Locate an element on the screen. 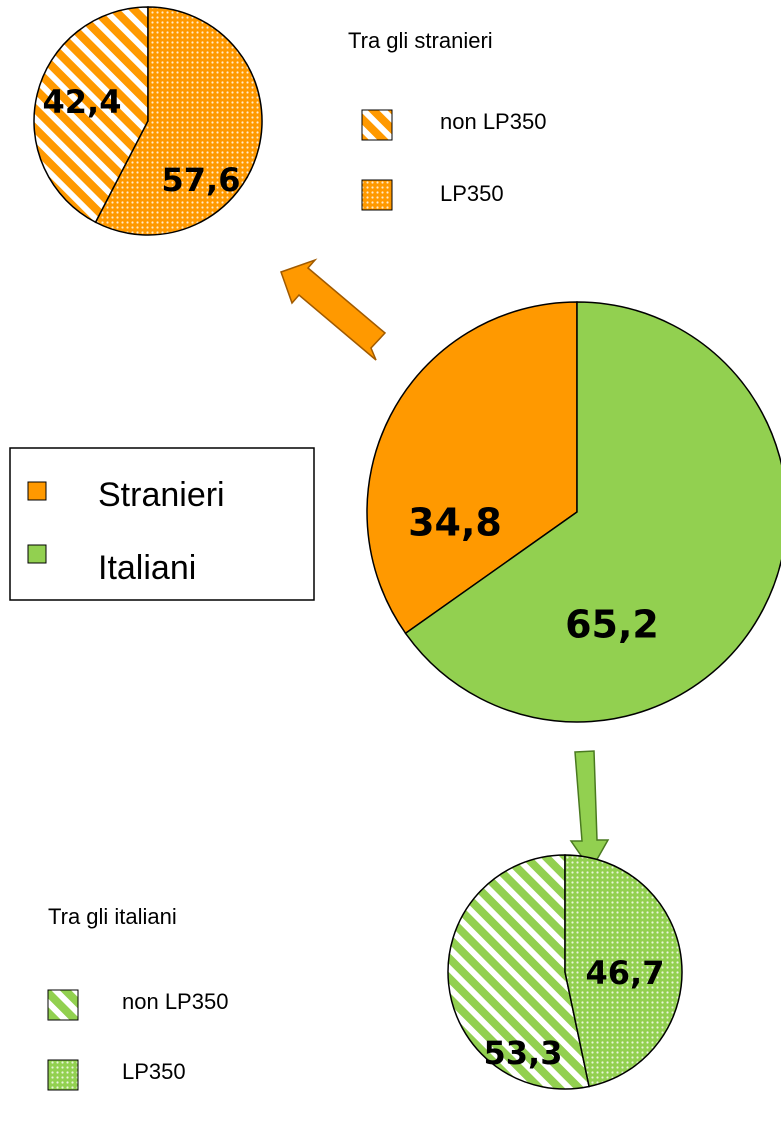 The image size is (781, 1121). data-label: 42,4 is located at coordinates (82, 102).